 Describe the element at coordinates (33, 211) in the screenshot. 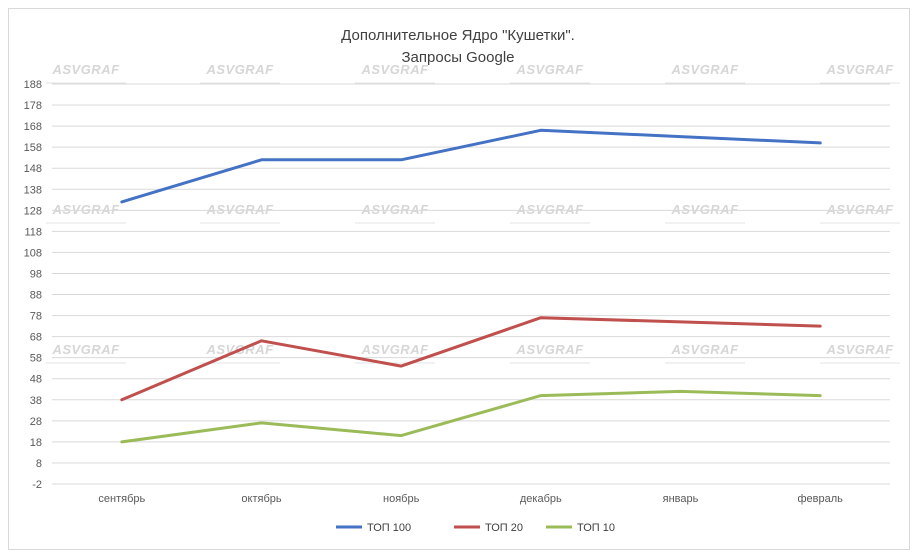

I see `y-tick-label: 128` at that location.